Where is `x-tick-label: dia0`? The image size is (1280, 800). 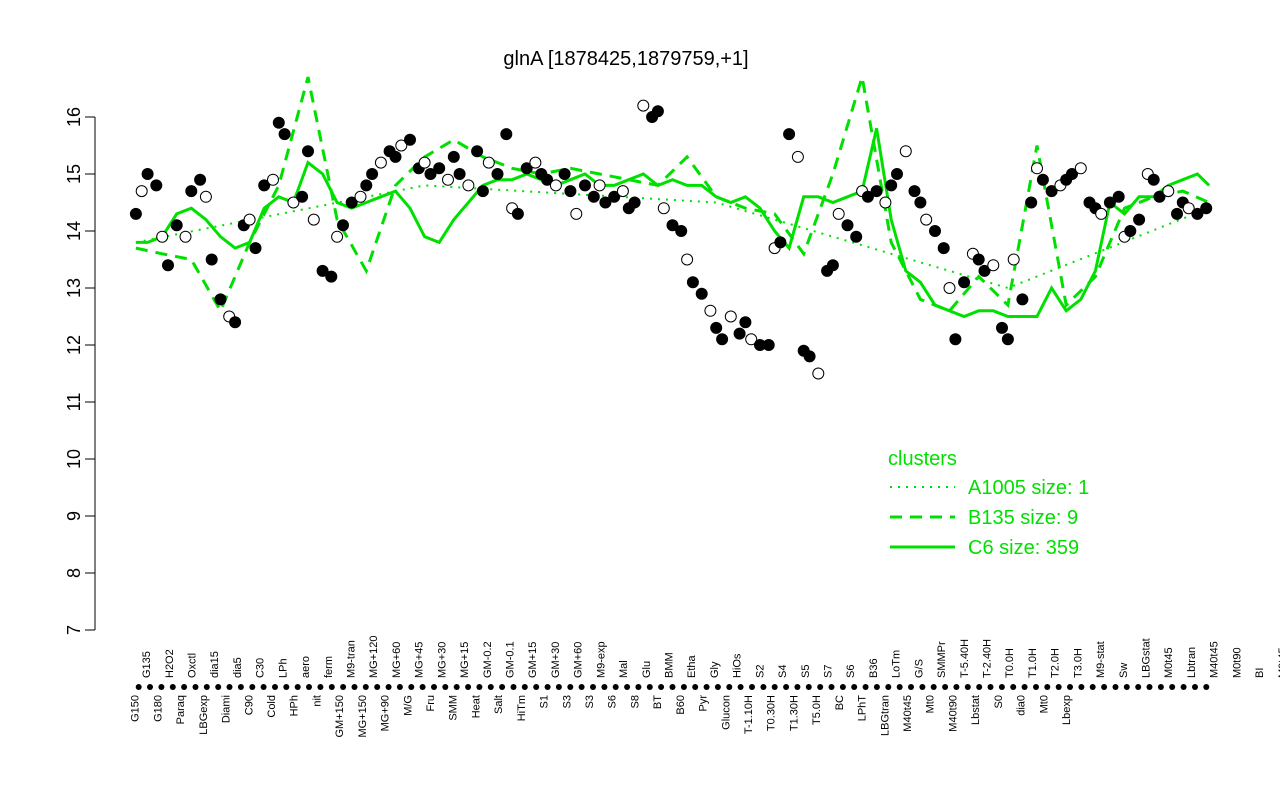
x-tick-label: dia0 is located at coordinates (1022, 705).